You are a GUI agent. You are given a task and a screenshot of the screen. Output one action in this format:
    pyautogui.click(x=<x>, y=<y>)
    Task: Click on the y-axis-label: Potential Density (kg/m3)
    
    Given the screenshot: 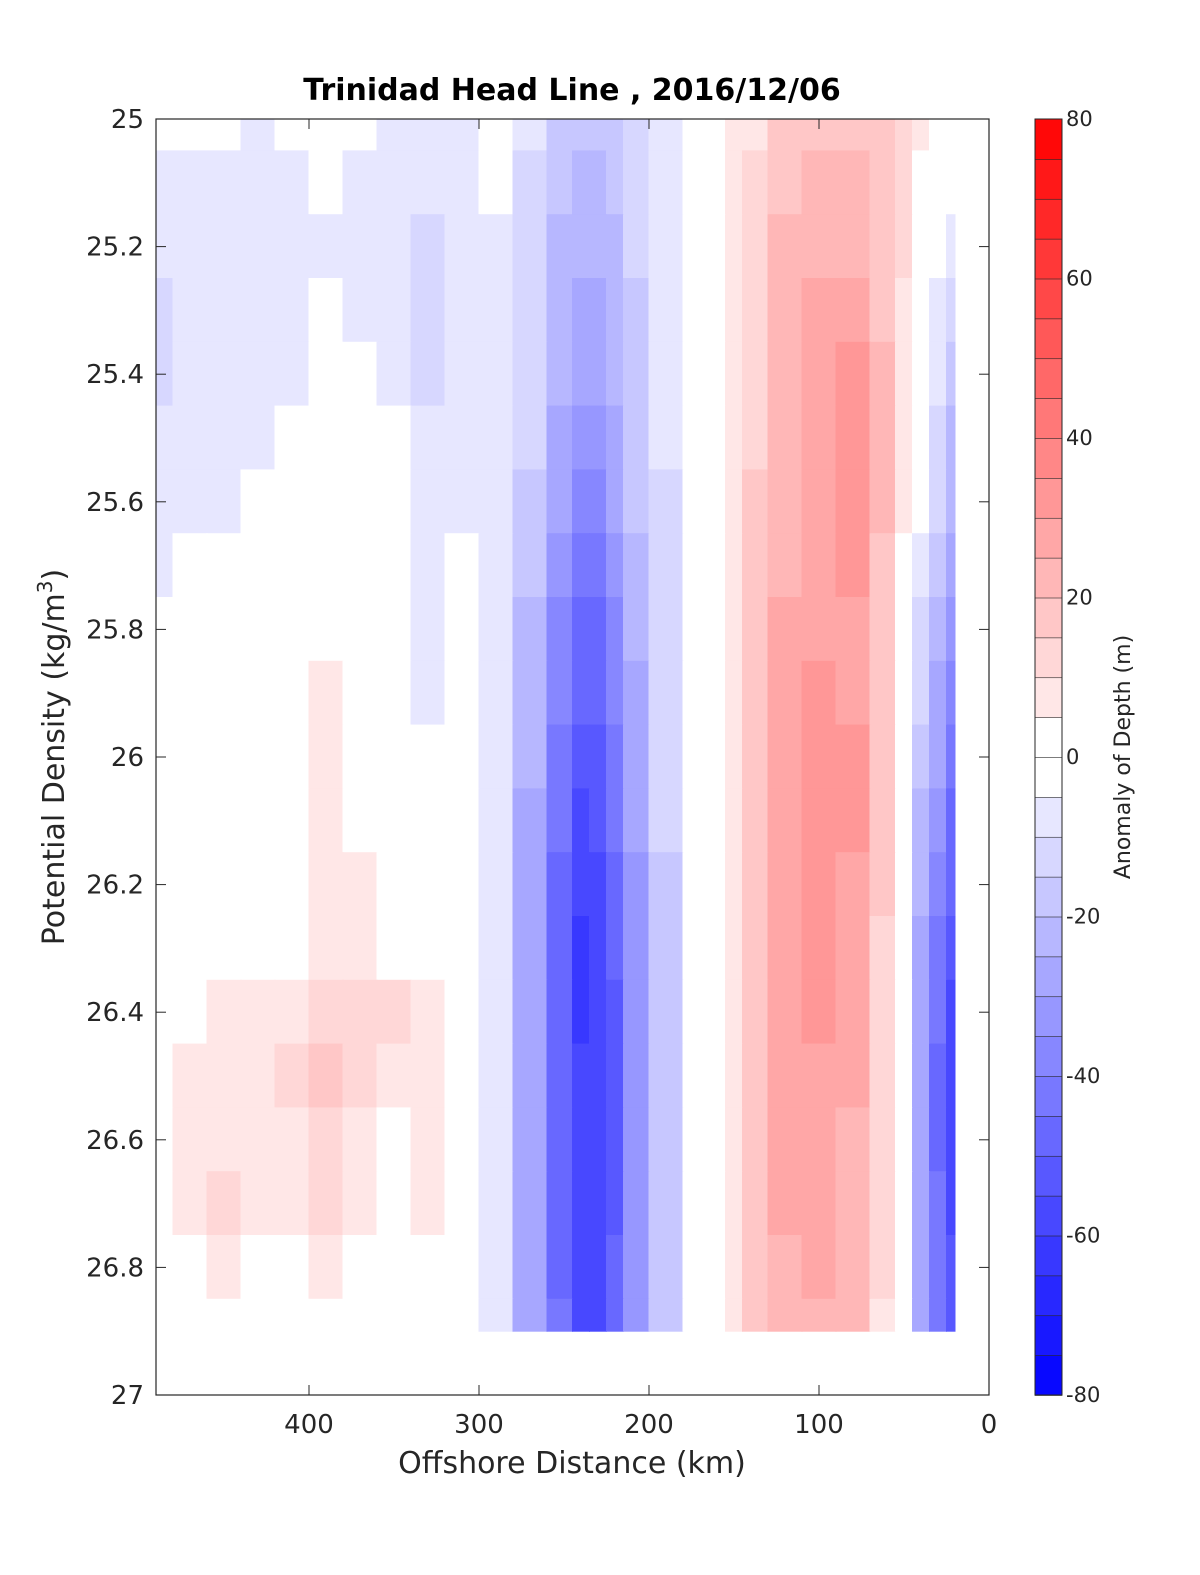 What is the action you would take?
    pyautogui.click(x=52, y=757)
    